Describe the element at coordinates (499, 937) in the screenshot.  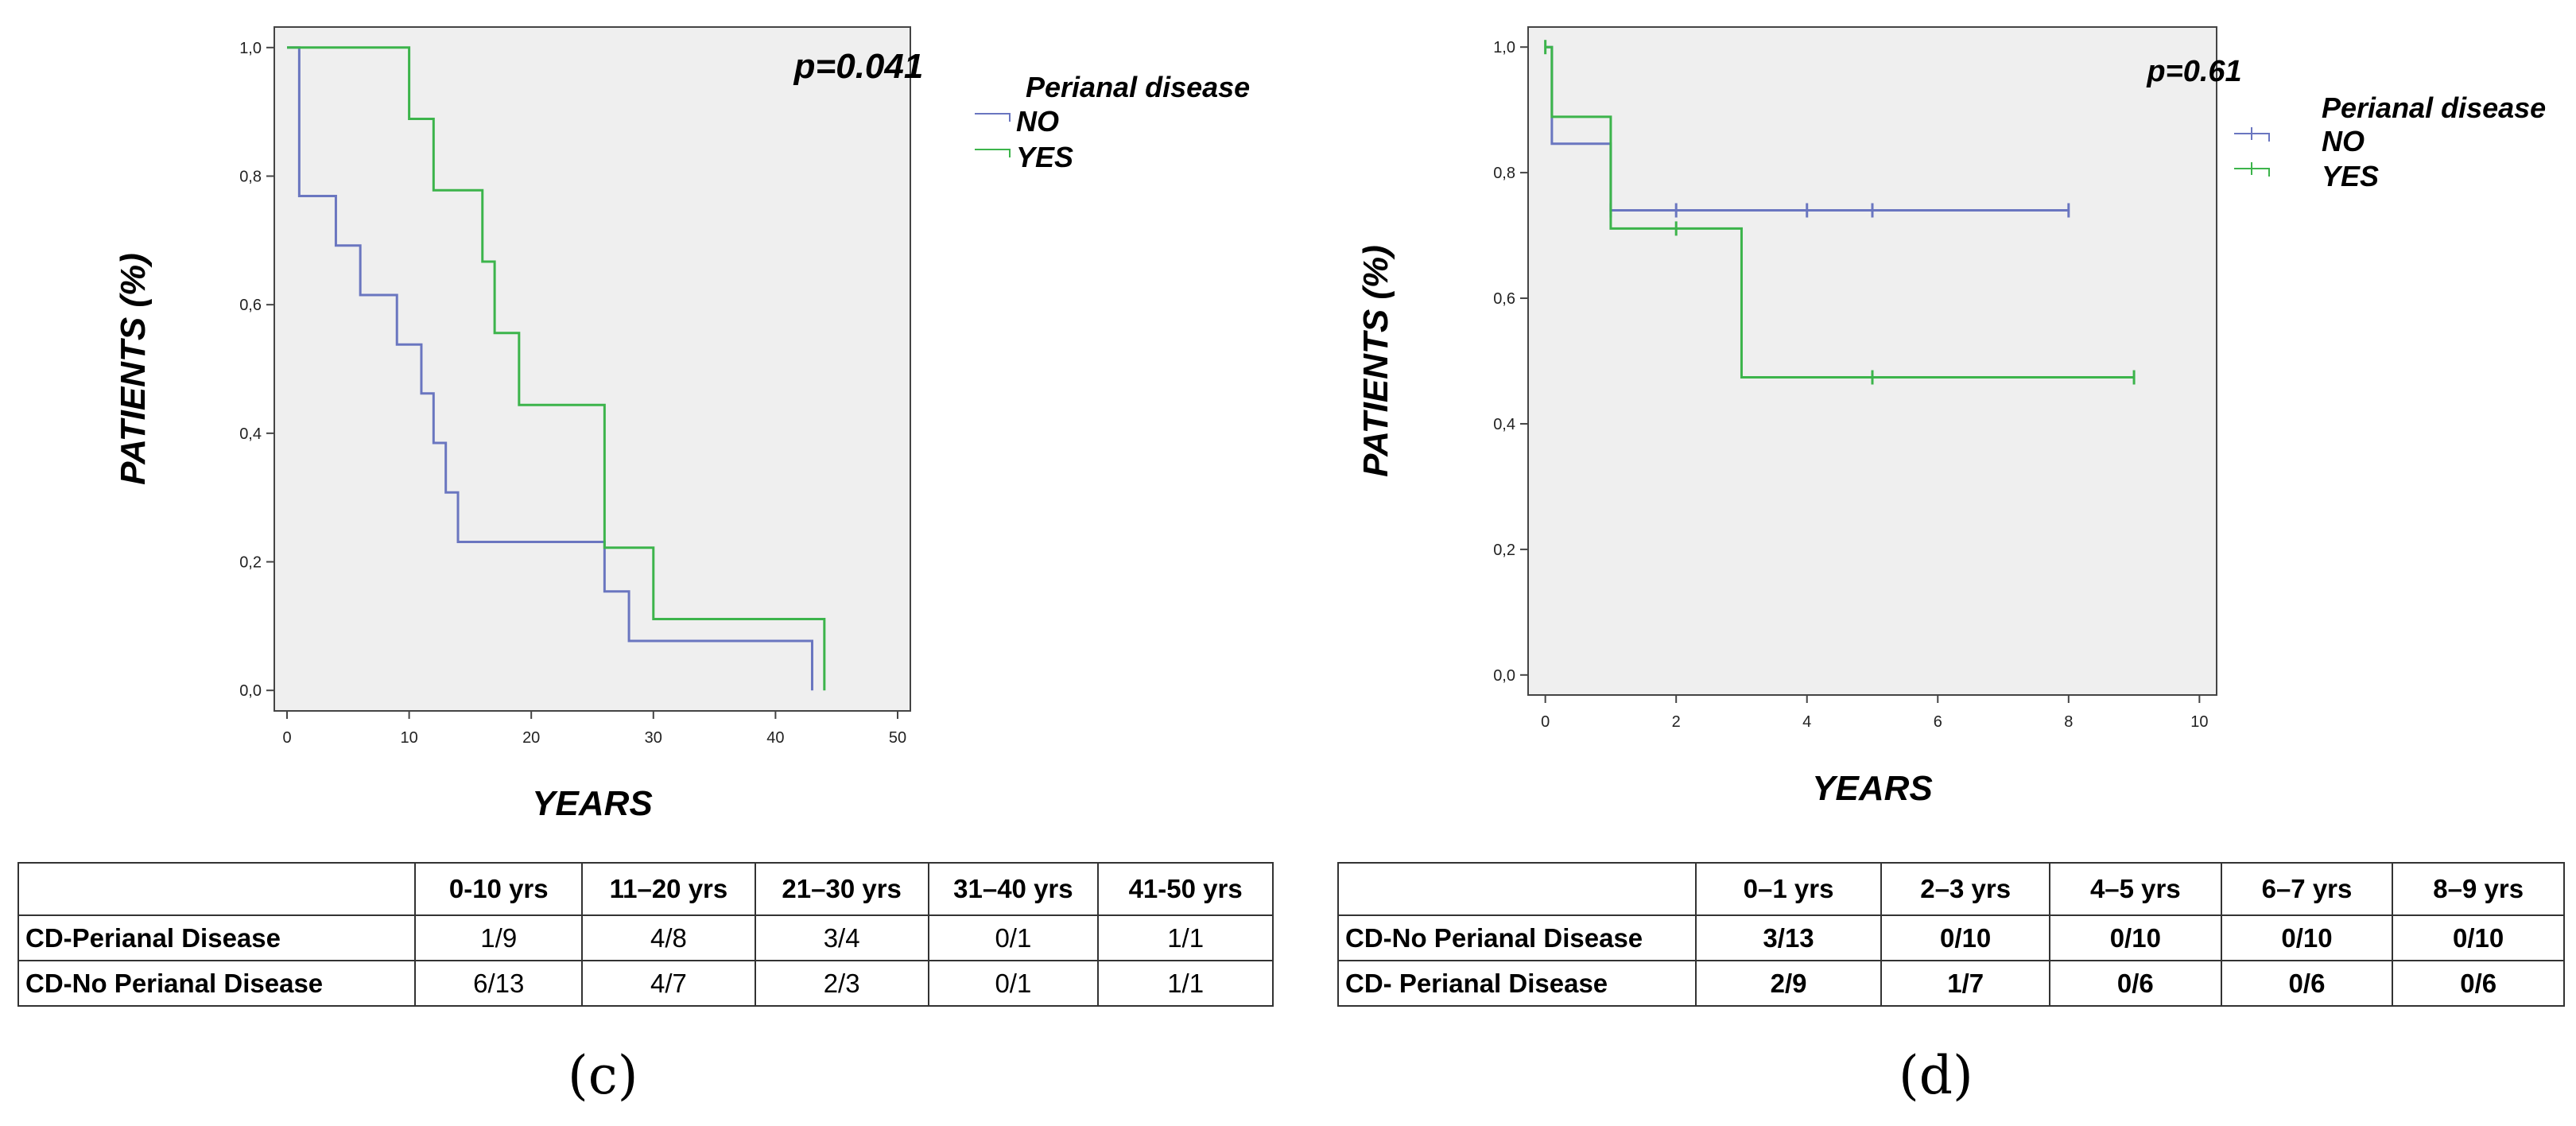
I see `table-cell: 1/9` at that location.